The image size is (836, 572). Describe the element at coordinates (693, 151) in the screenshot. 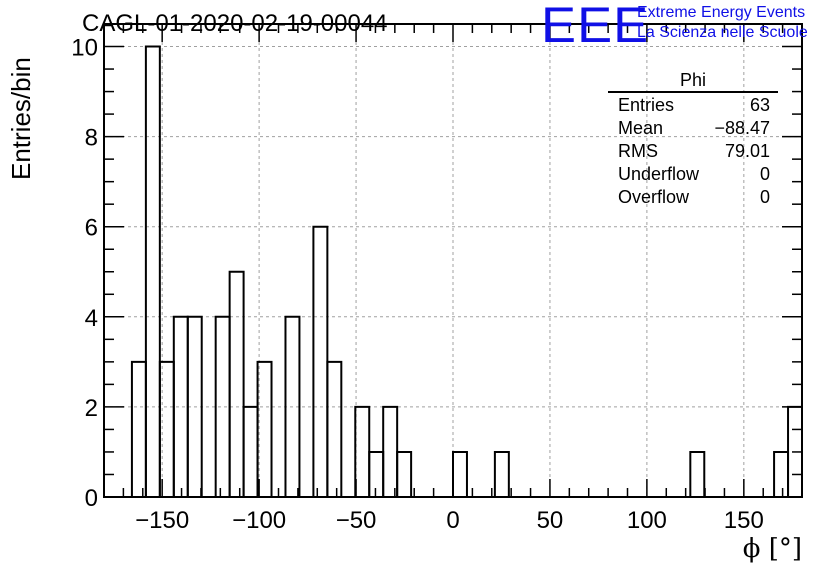

I see `stats-row-rms: RMS 79.01` at that location.